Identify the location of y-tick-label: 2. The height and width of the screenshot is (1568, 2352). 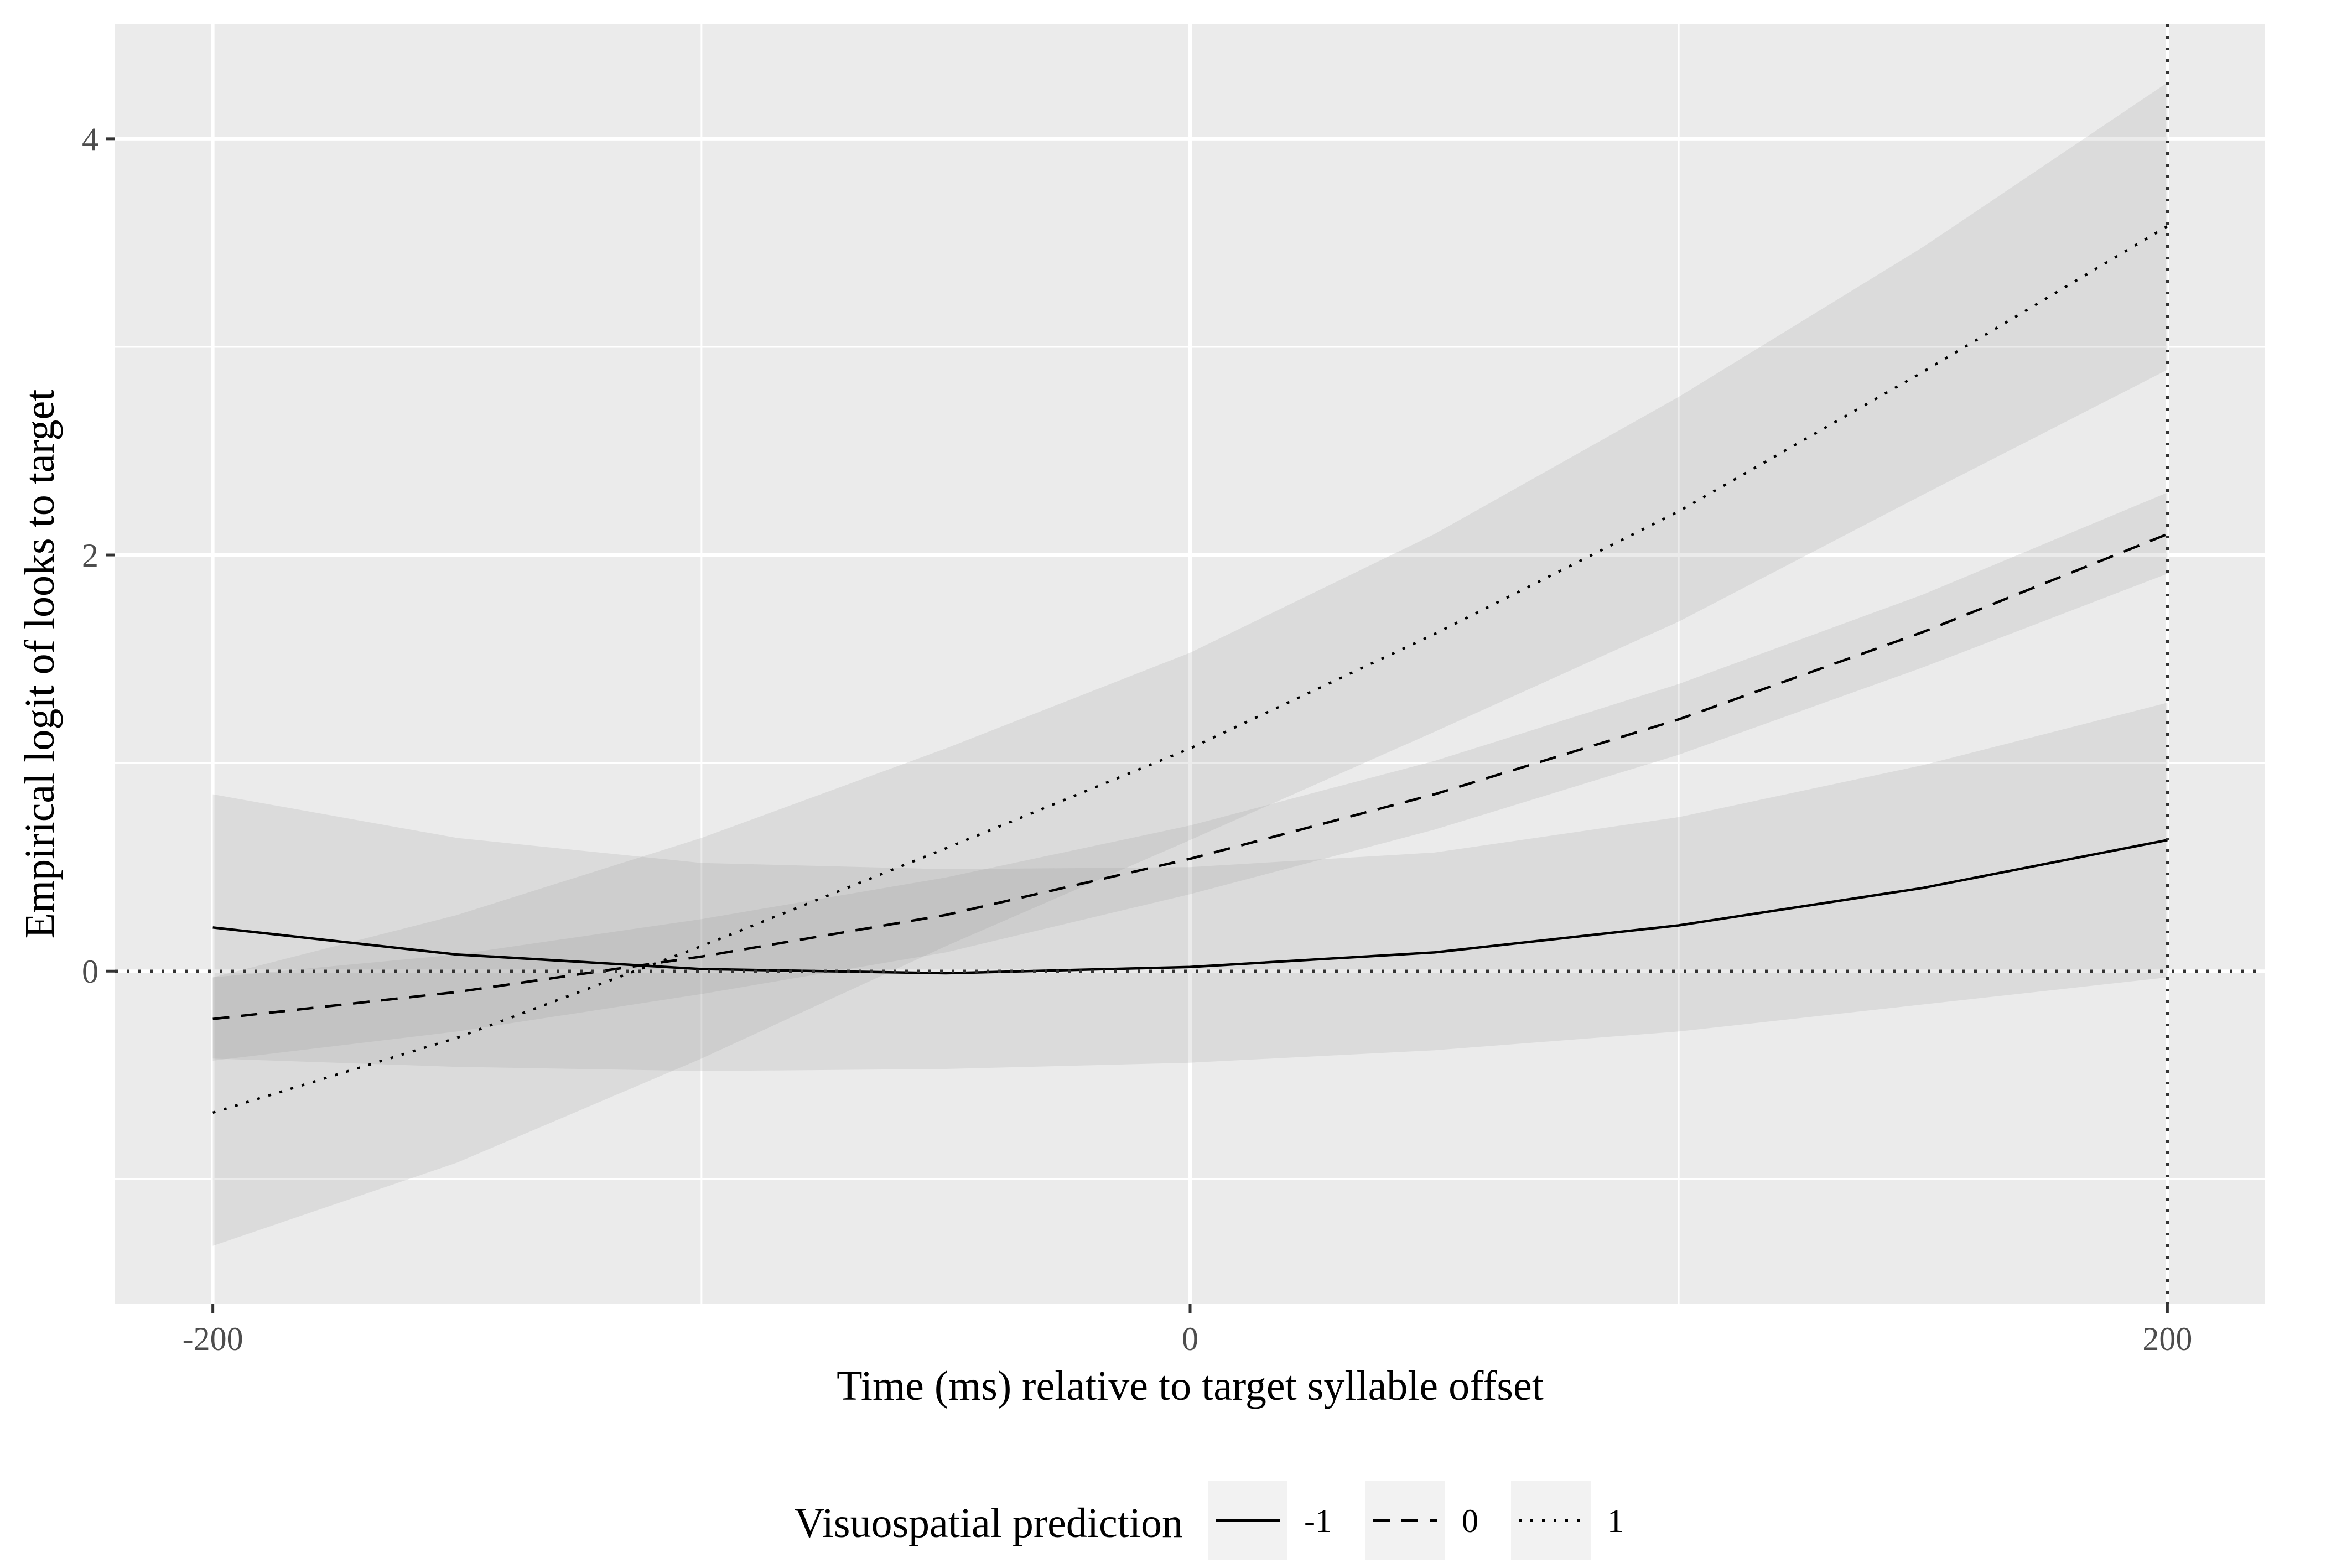
(90, 555).